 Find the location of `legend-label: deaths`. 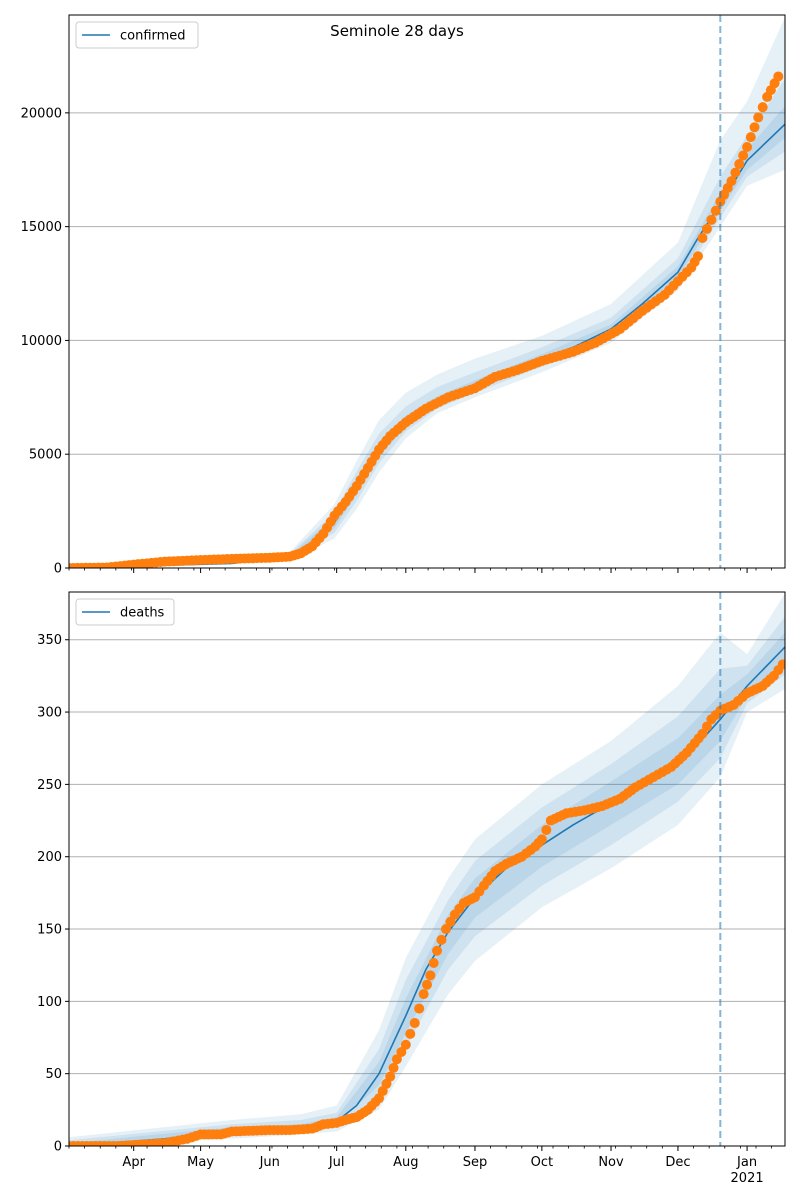

legend-label: deaths is located at coordinates (142, 613).